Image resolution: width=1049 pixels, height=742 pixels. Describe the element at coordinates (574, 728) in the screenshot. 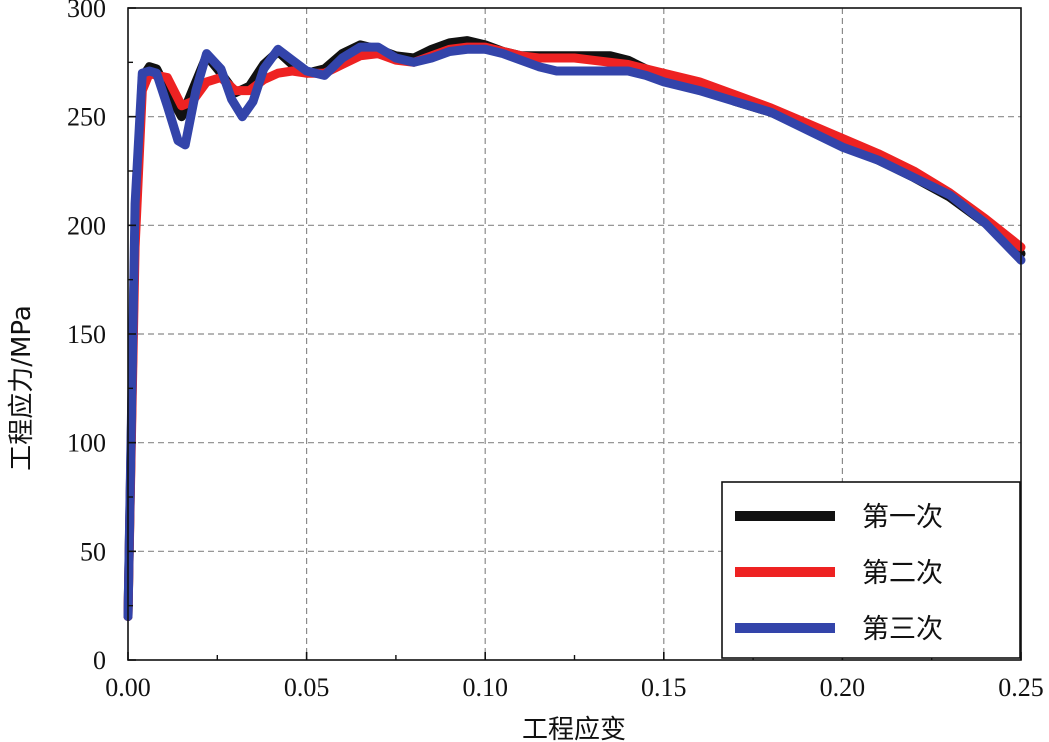

I see `x-axis-label: 工程应变` at that location.